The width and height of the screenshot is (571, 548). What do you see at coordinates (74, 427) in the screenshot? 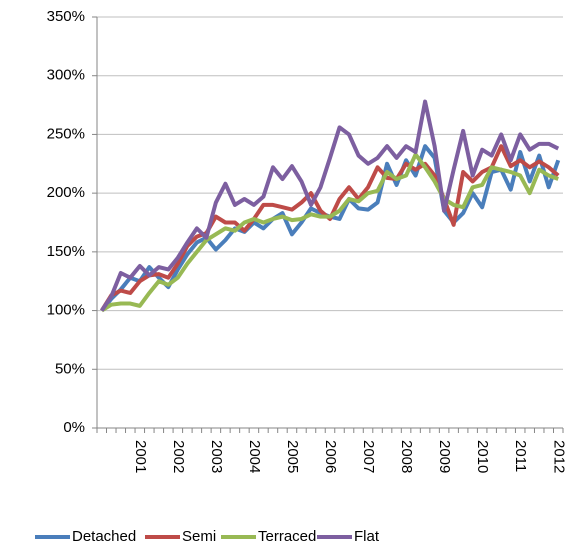
I see `y-tick-label: 0%` at bounding box center [74, 427].